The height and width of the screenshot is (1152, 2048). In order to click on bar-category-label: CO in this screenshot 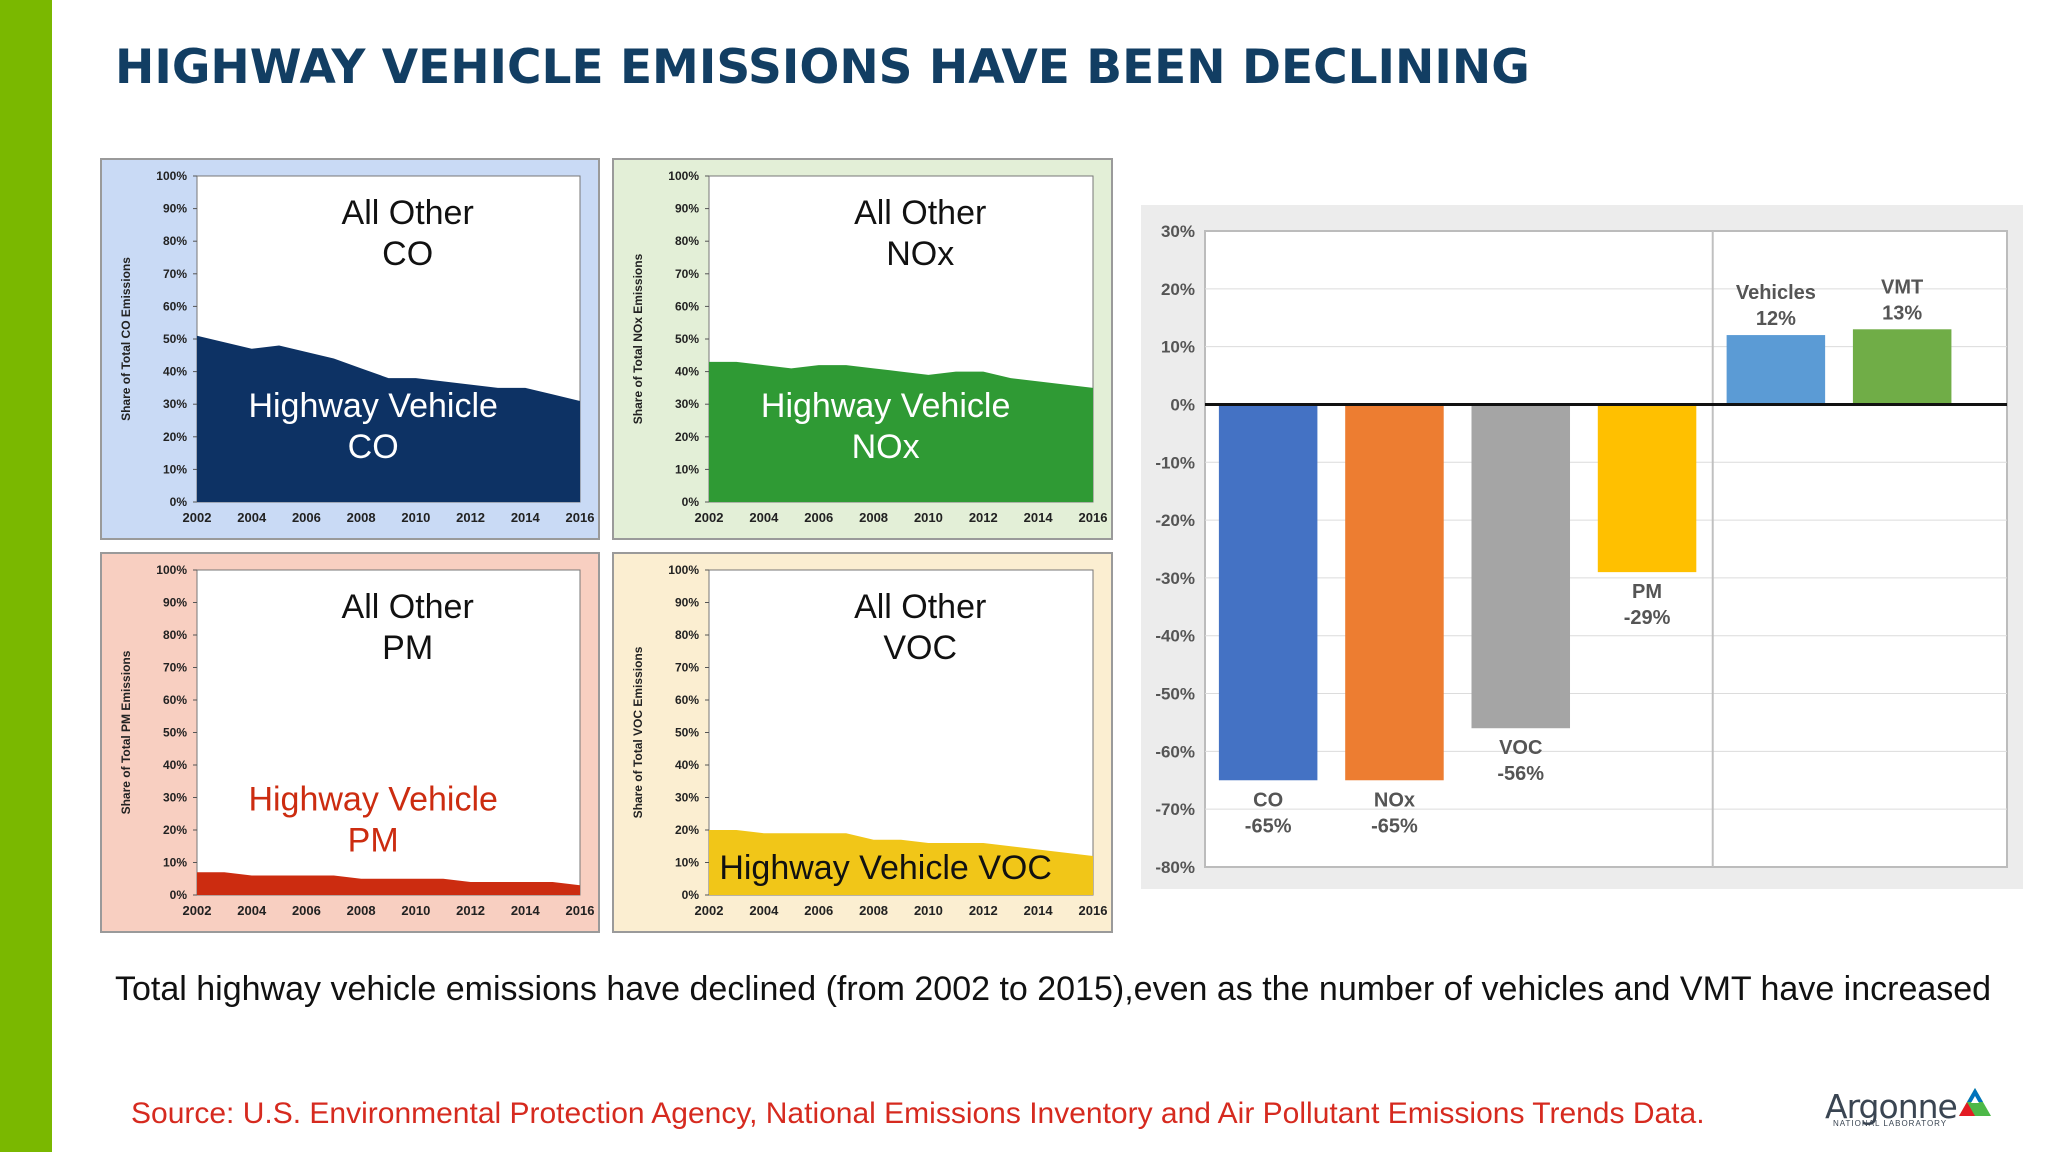, I will do `click(1268, 800)`.